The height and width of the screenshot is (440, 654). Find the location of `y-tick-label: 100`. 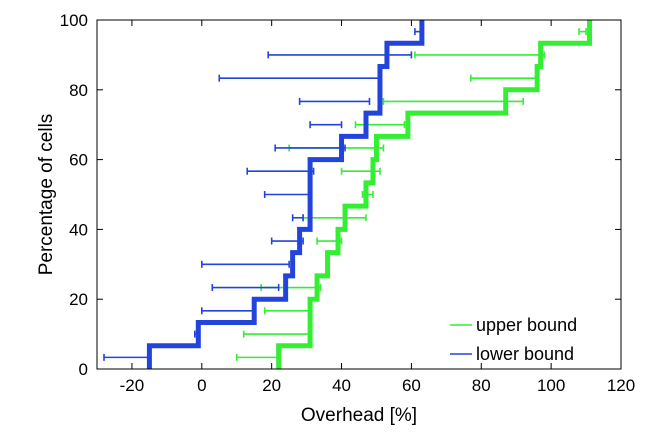

y-tick-label: 100 is located at coordinates (74, 20).